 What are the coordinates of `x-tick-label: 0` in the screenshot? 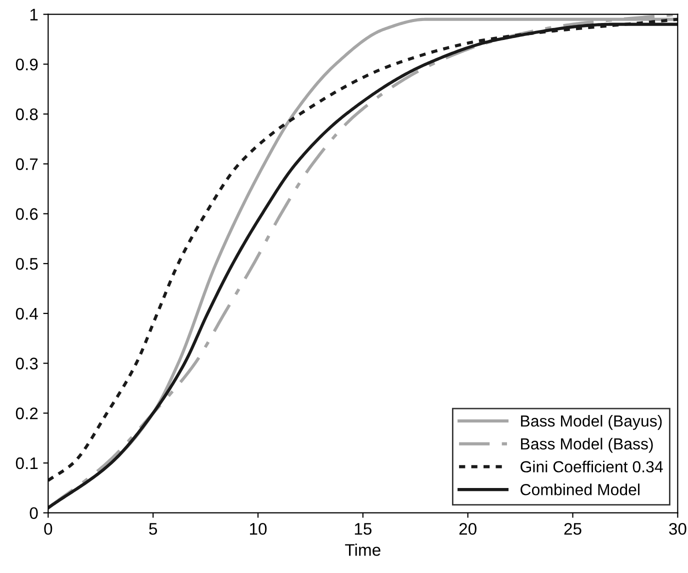 It's located at (48, 528).